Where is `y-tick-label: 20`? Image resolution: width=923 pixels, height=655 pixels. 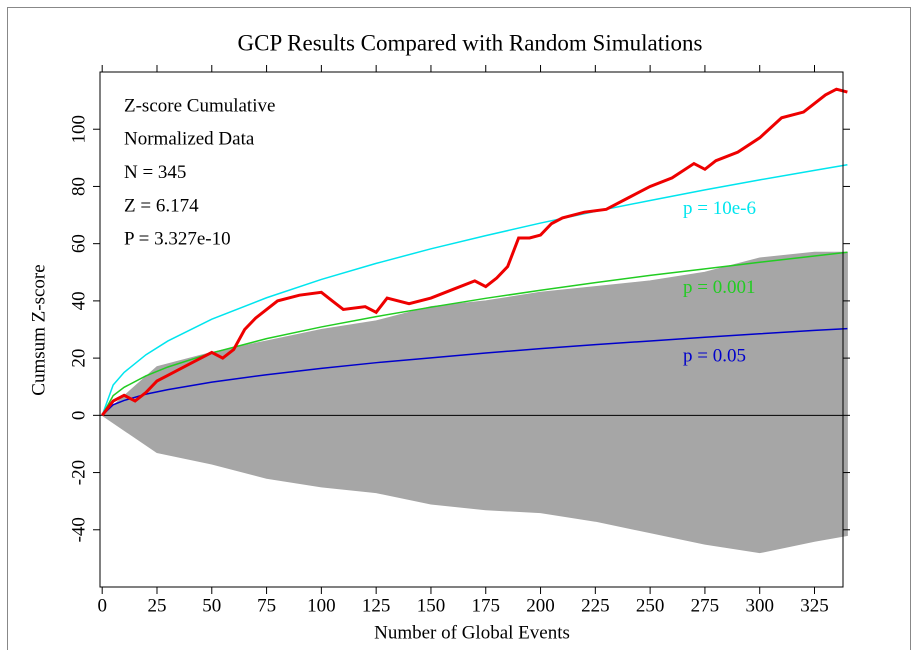 y-tick-label: 20 is located at coordinates (78, 358).